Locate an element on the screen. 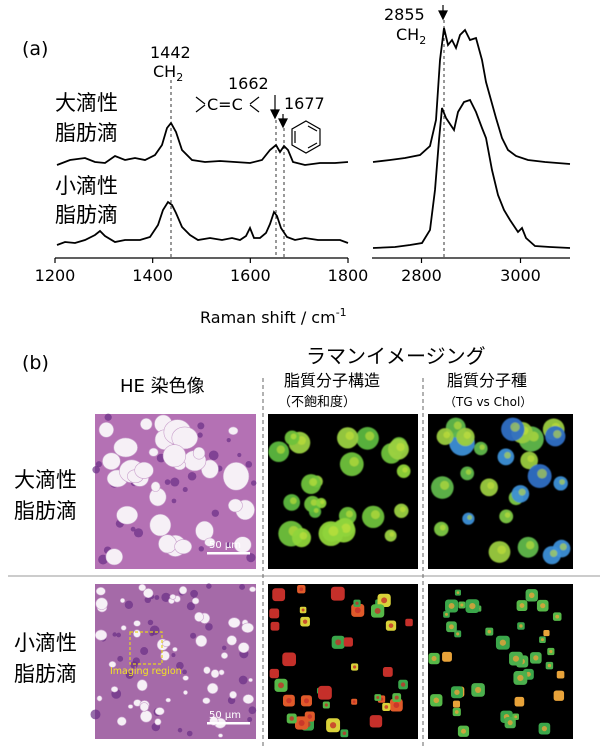  image-row-label-large-2: 脂肪滴 is located at coordinates (45, 511).